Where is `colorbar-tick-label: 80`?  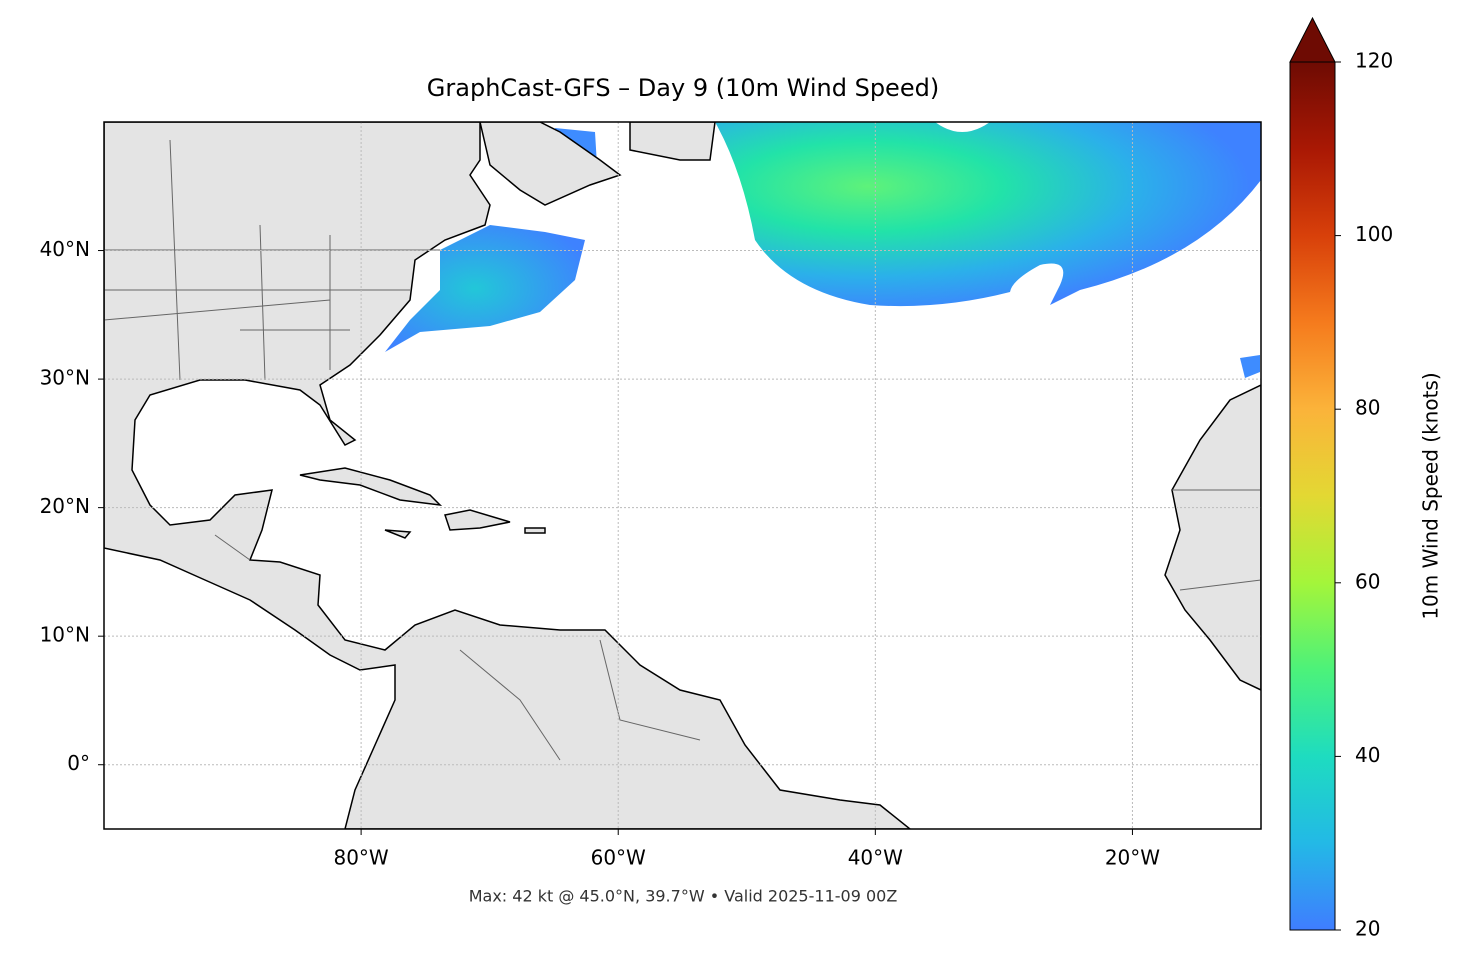 colorbar-tick-label: 80 is located at coordinates (1367, 408).